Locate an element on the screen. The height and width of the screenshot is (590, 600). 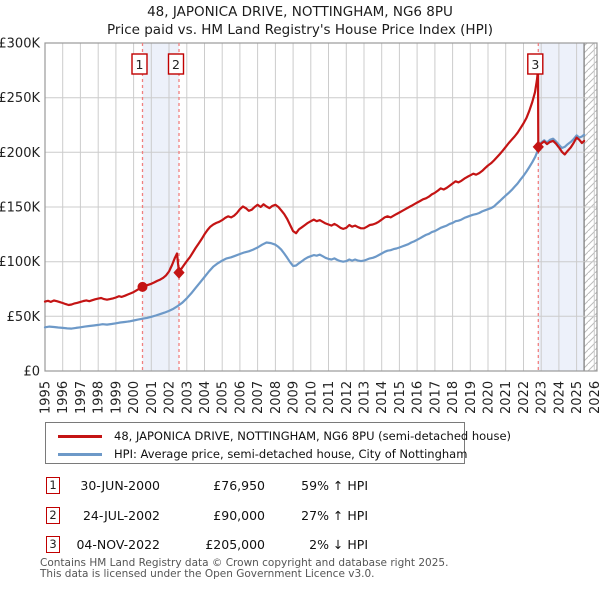
transaction-row-3: 3 04-NOV-2022 £205,000 2% ↓ HPI is located at coordinates (300, 544).